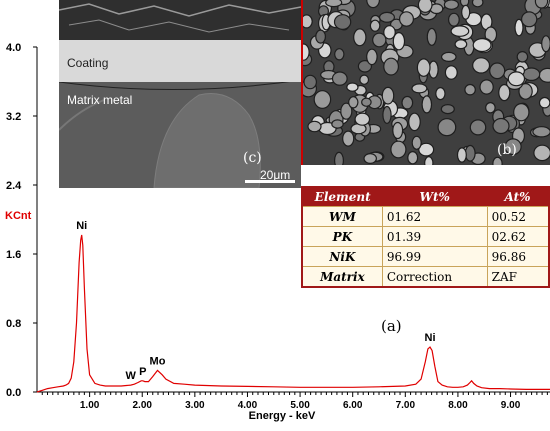 Image resolution: width=550 pixels, height=431 pixels. Describe the element at coordinates (406, 405) in the screenshot. I see `x-tick-label: 7.00` at that location.